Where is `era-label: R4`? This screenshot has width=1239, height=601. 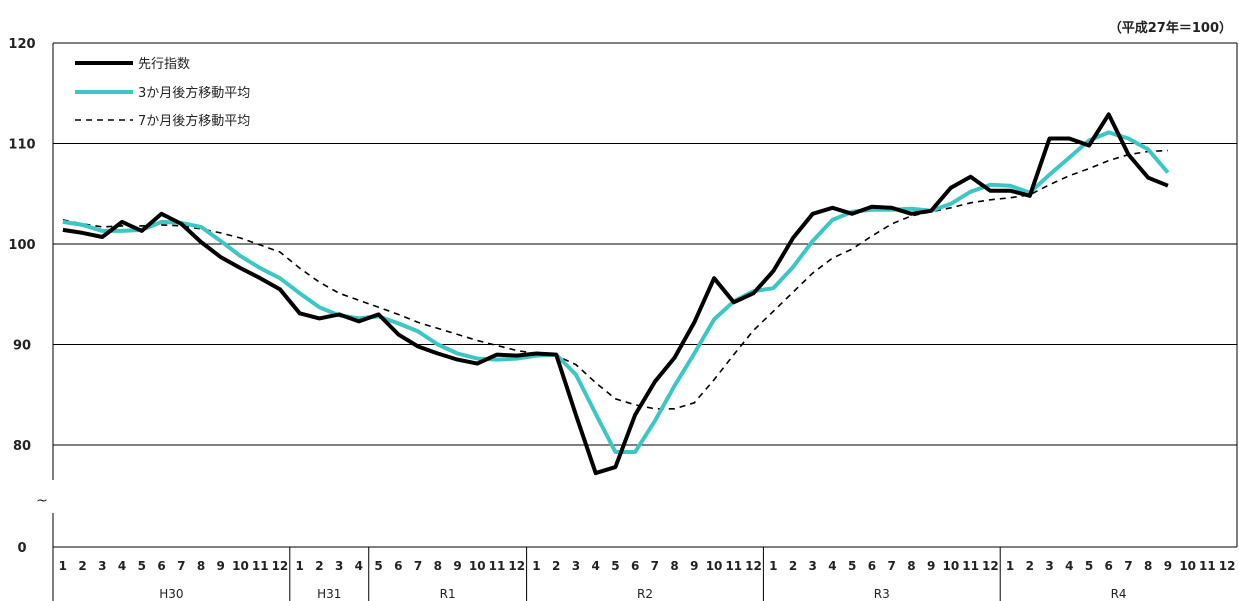 era-label: R4 is located at coordinates (1119, 594).